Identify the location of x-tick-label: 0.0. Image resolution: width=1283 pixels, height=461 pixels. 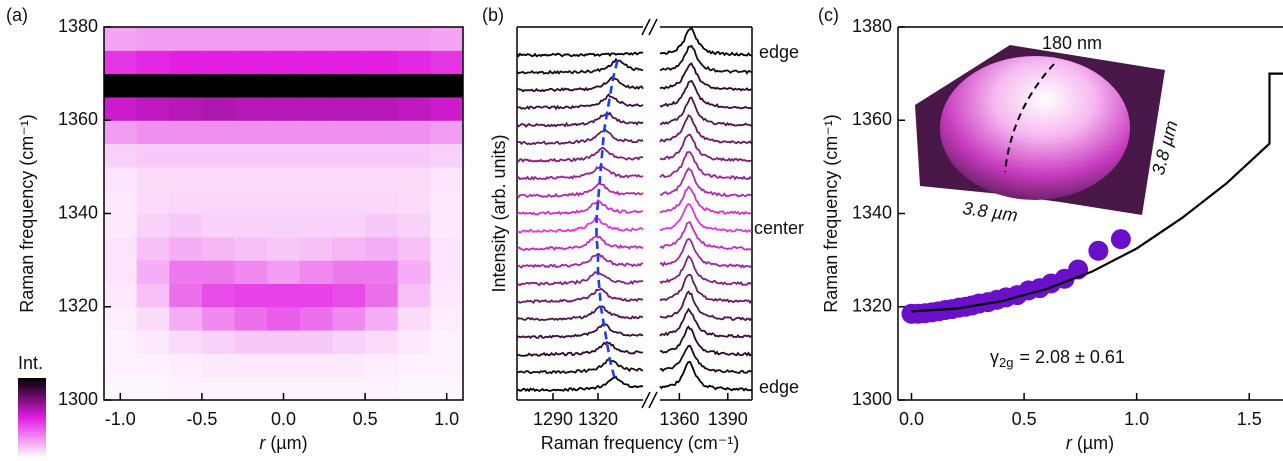
(911, 419).